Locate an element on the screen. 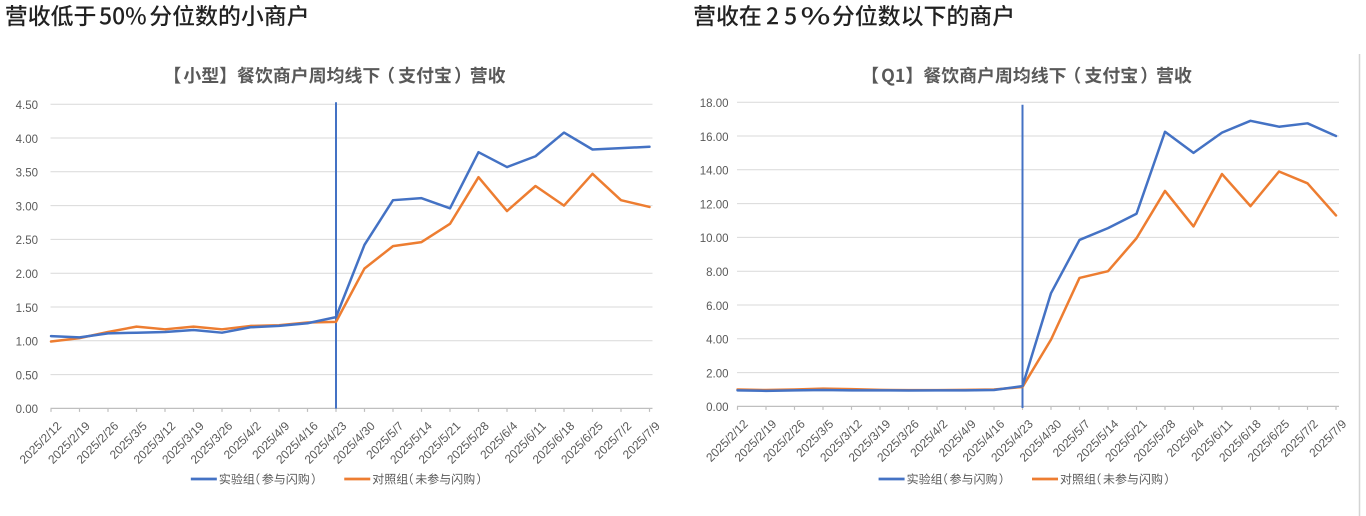  svg-text: 6.00 is located at coordinates (717, 307).